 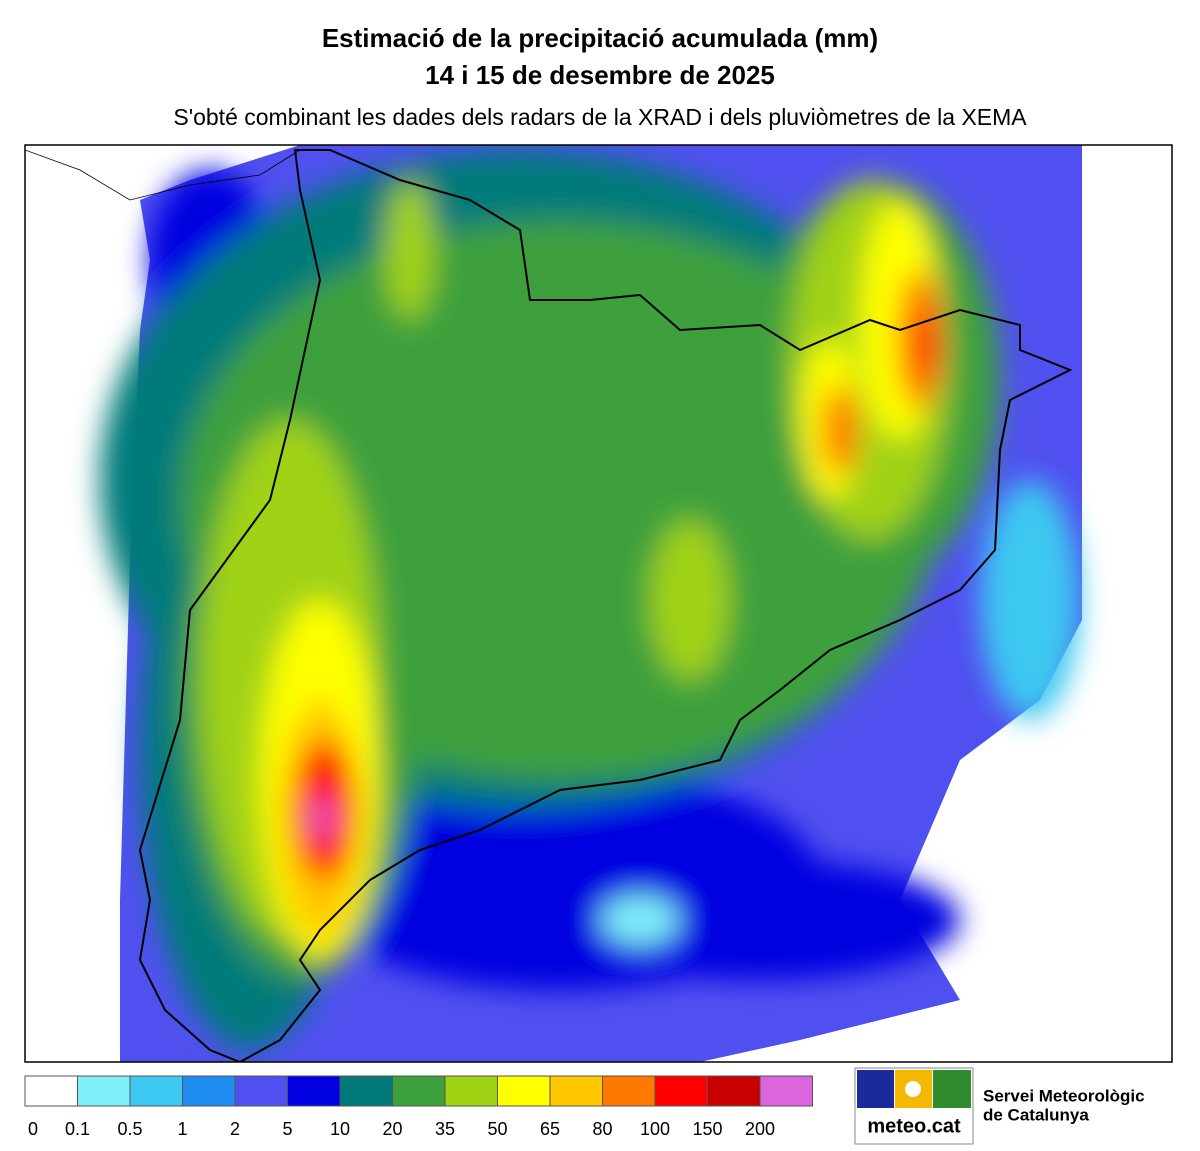 What do you see at coordinates (392, 1129) in the screenshot?
I see `legend-label: 20` at bounding box center [392, 1129].